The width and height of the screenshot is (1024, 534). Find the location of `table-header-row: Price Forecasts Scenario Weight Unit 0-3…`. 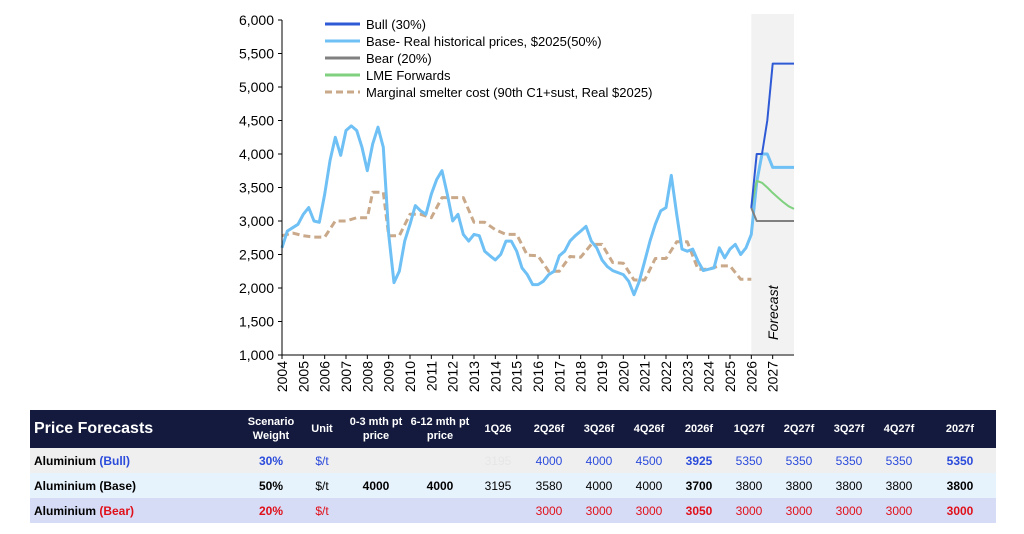

table-header-row: Price Forecasts Scenario Weight Unit 0-3… is located at coordinates (513, 429).